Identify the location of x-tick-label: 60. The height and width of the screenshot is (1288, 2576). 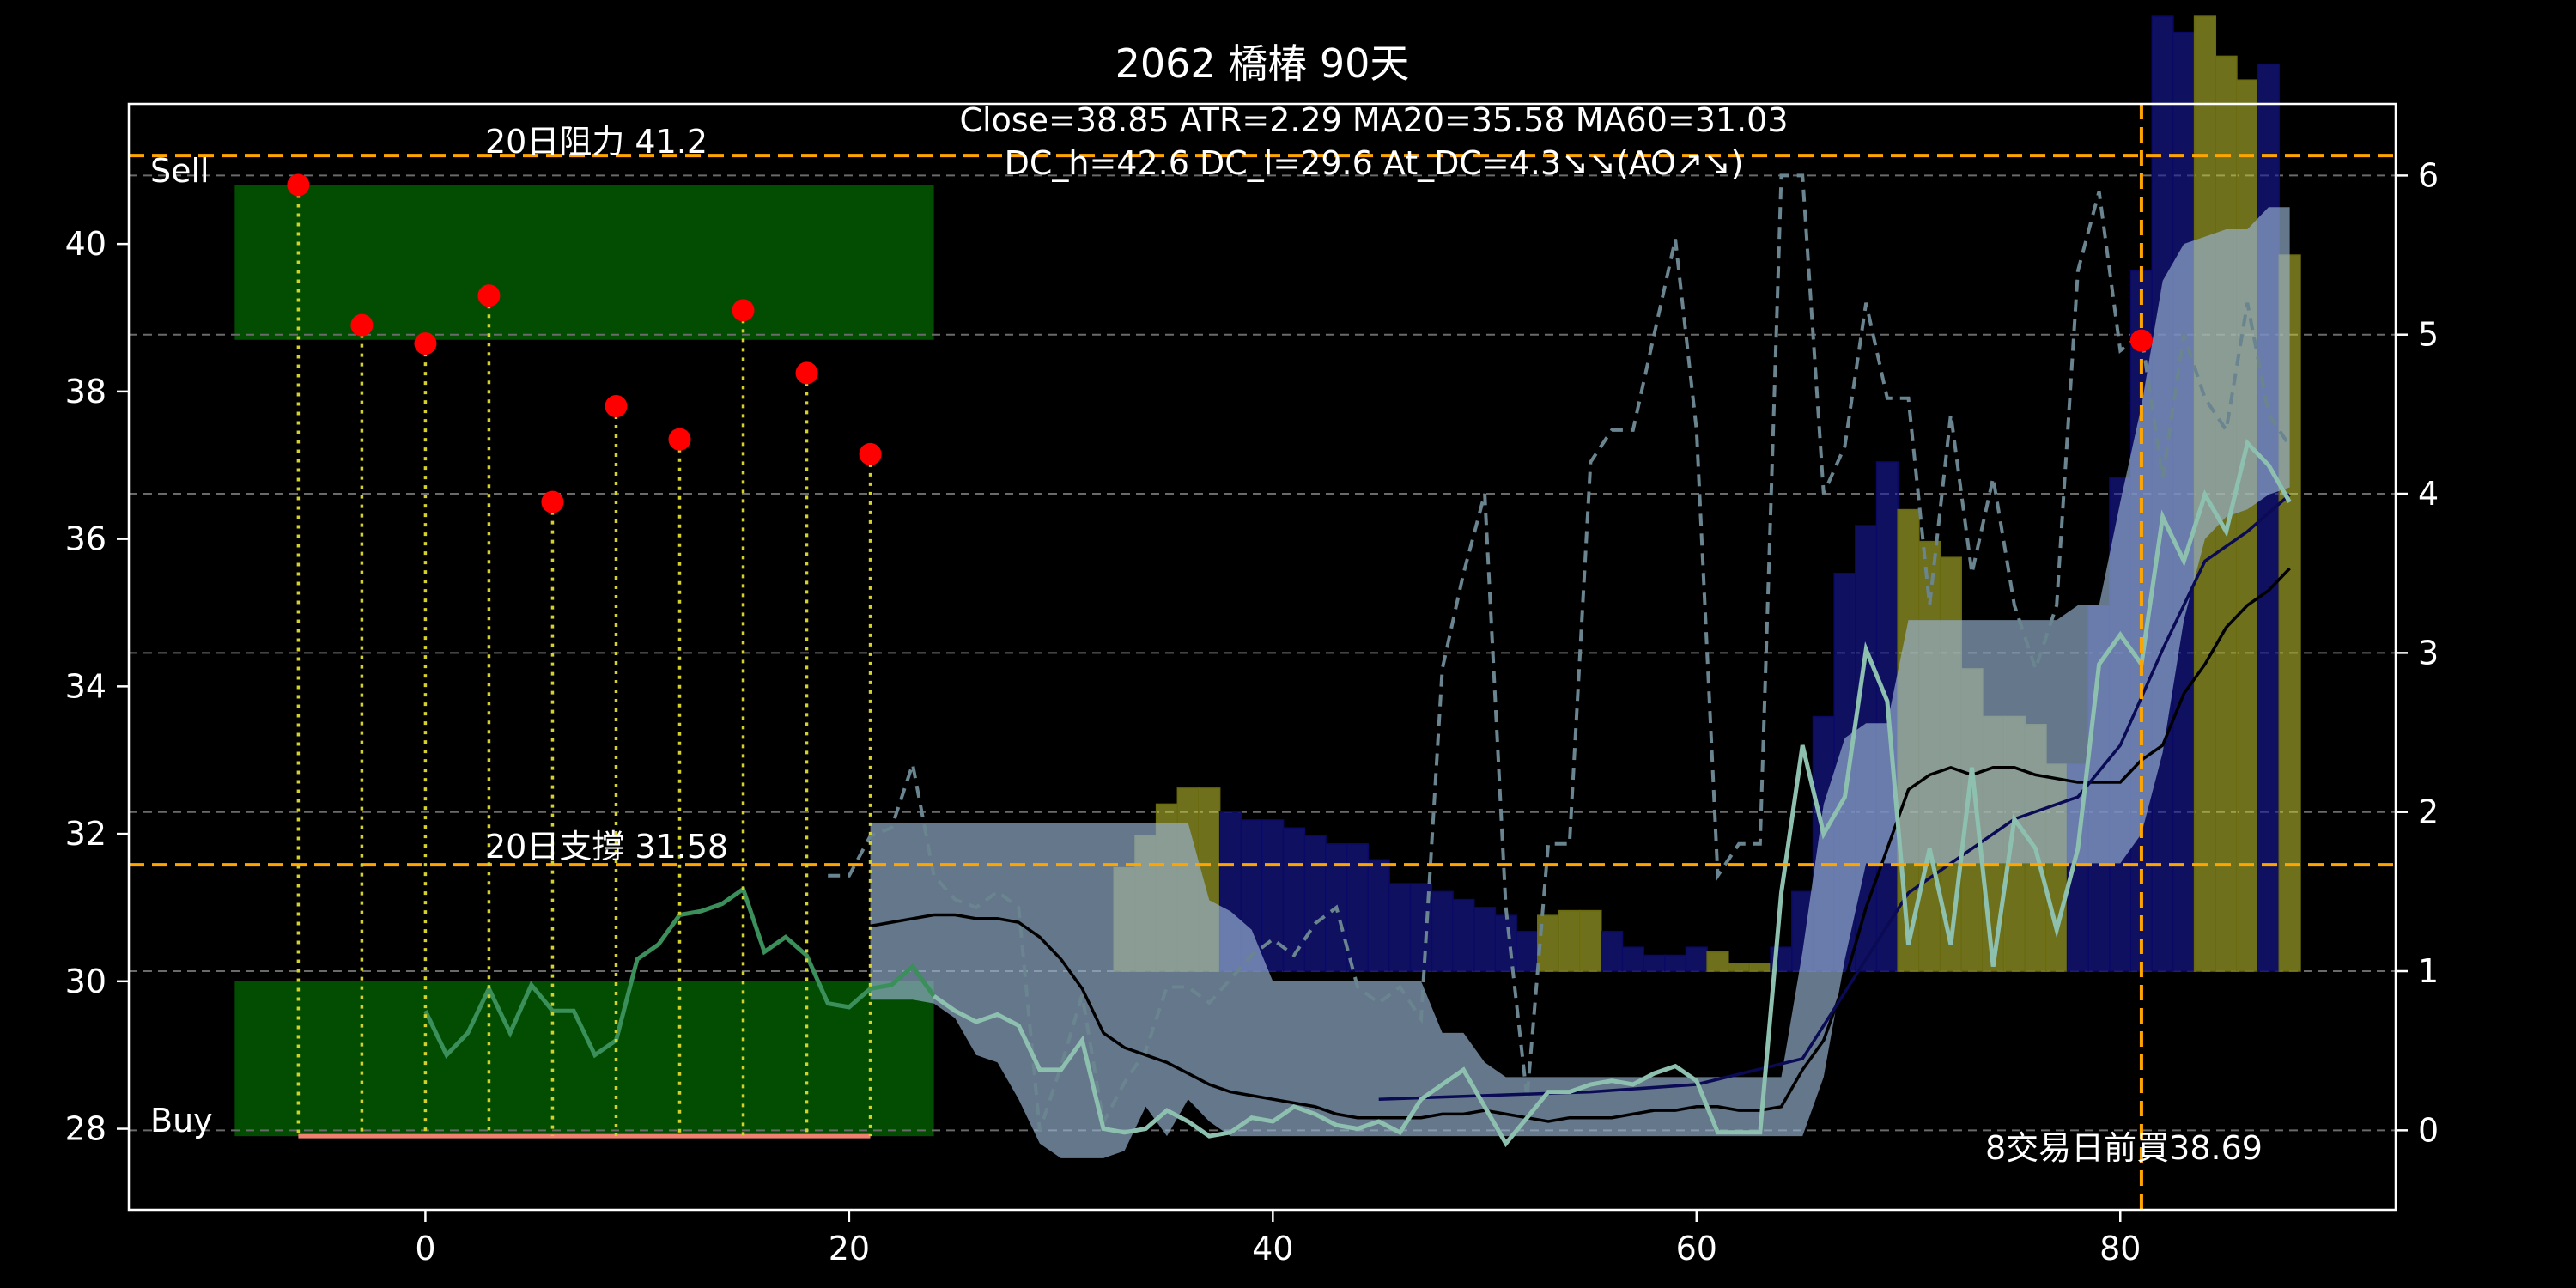
(1697, 1248).